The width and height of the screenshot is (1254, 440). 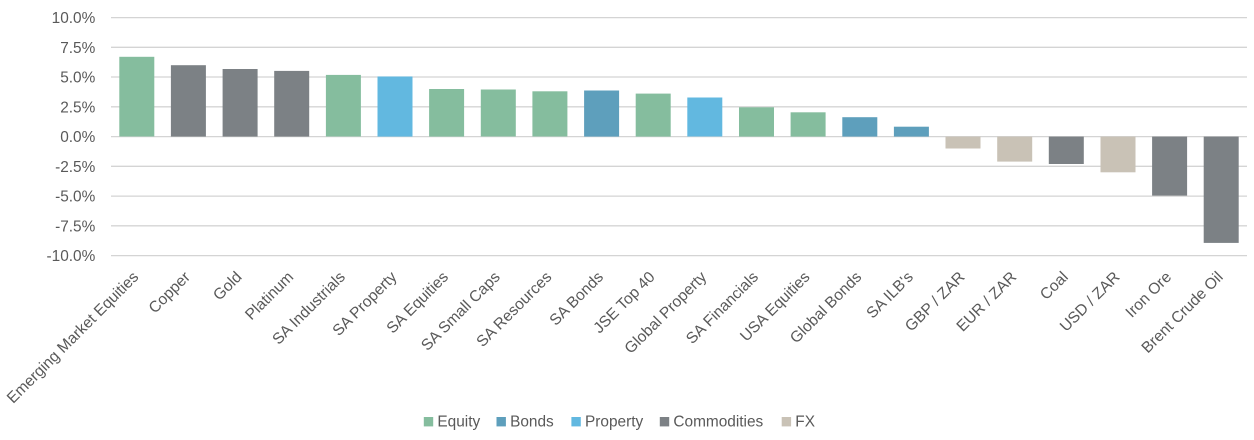 What do you see at coordinates (71, 256) in the screenshot?
I see `svg-text: -10.0%` at bounding box center [71, 256].